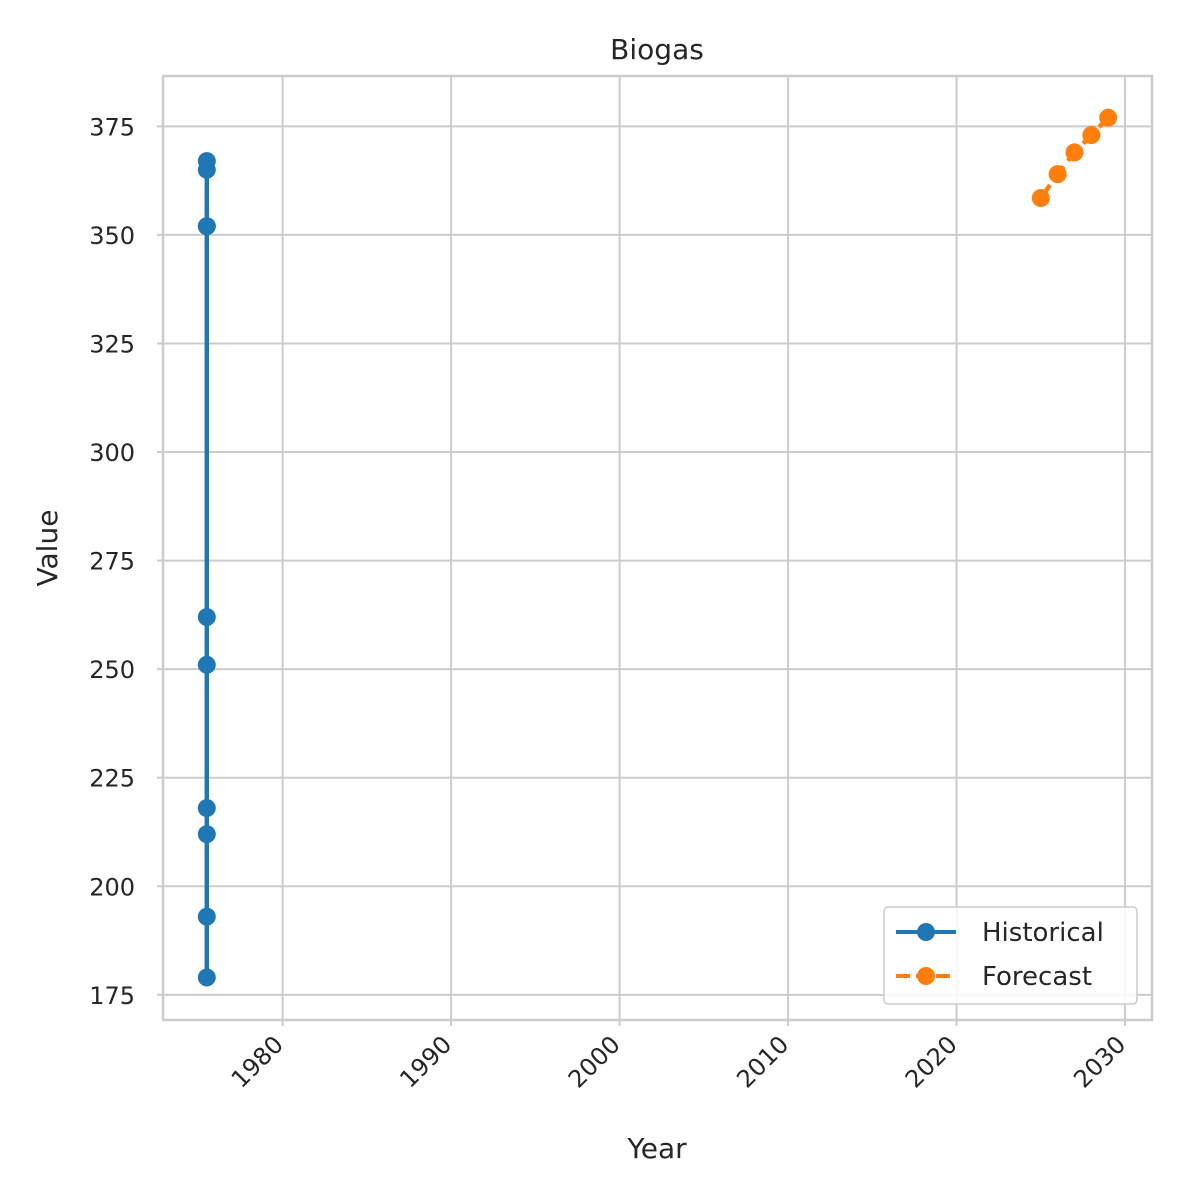 The height and width of the screenshot is (1200, 1200). What do you see at coordinates (112, 344) in the screenshot?
I see `y-tick-label: 325` at bounding box center [112, 344].